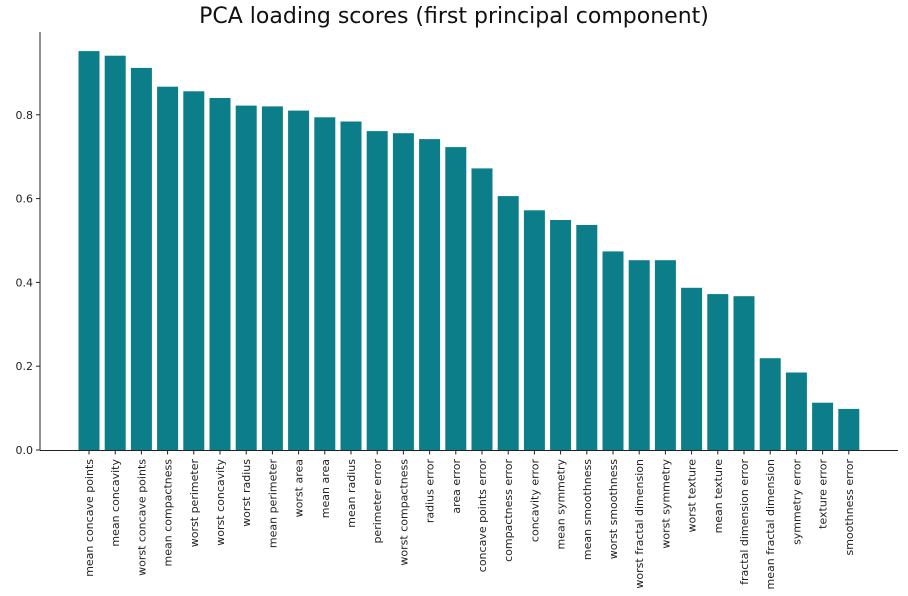 This screenshot has height=596, width=908. Describe the element at coordinates (325, 488) in the screenshot. I see `x-tick-label: mean area` at that location.